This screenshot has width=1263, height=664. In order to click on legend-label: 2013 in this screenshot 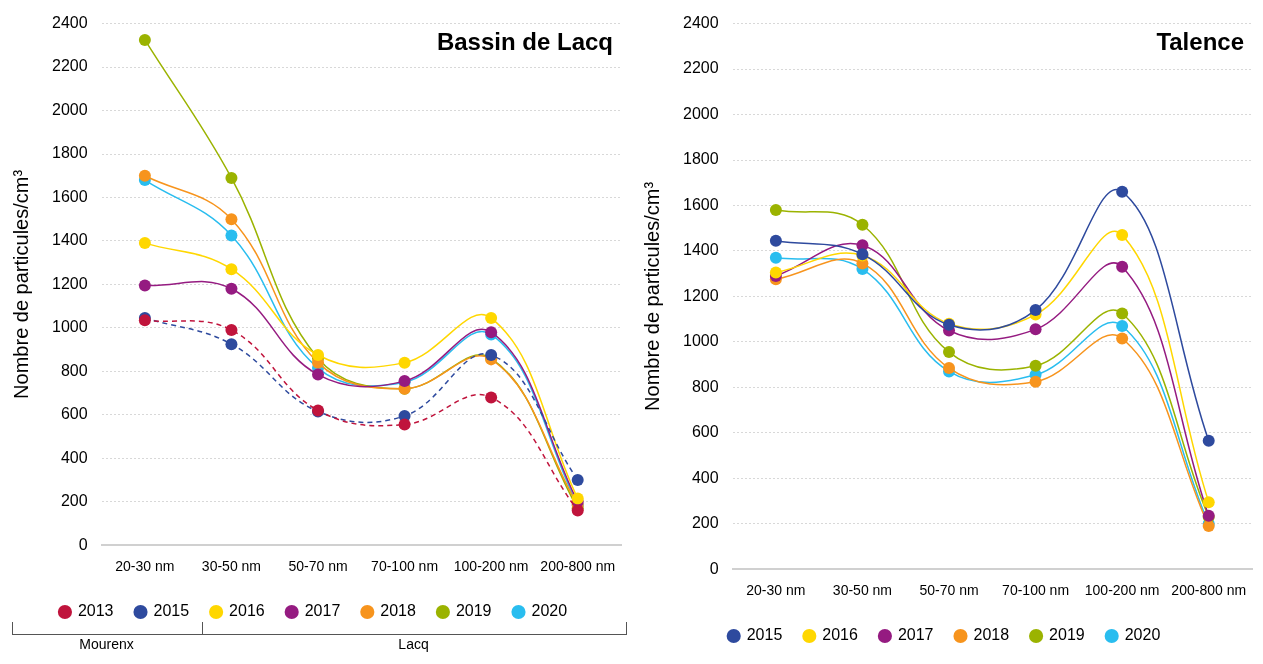, I will do `click(95, 611)`.